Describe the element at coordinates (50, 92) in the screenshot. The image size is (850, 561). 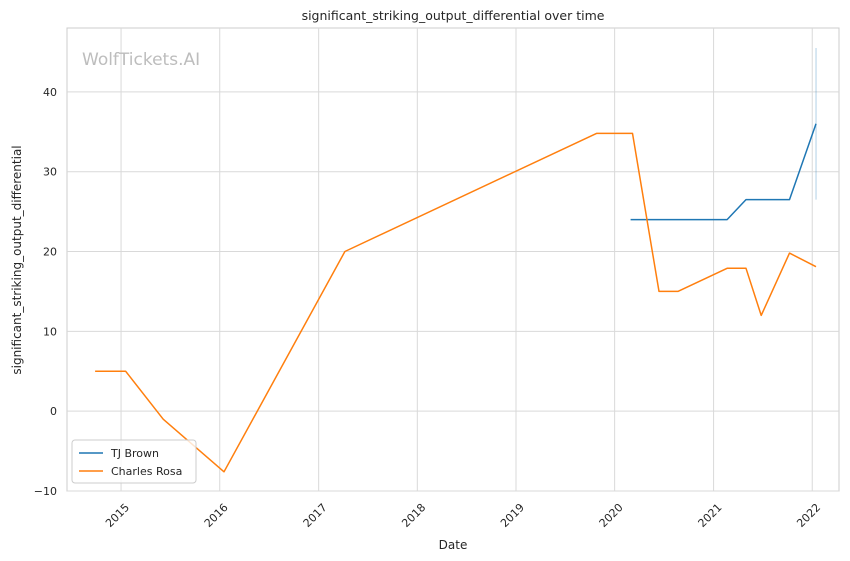
I see `y-tick-label: 40` at that location.